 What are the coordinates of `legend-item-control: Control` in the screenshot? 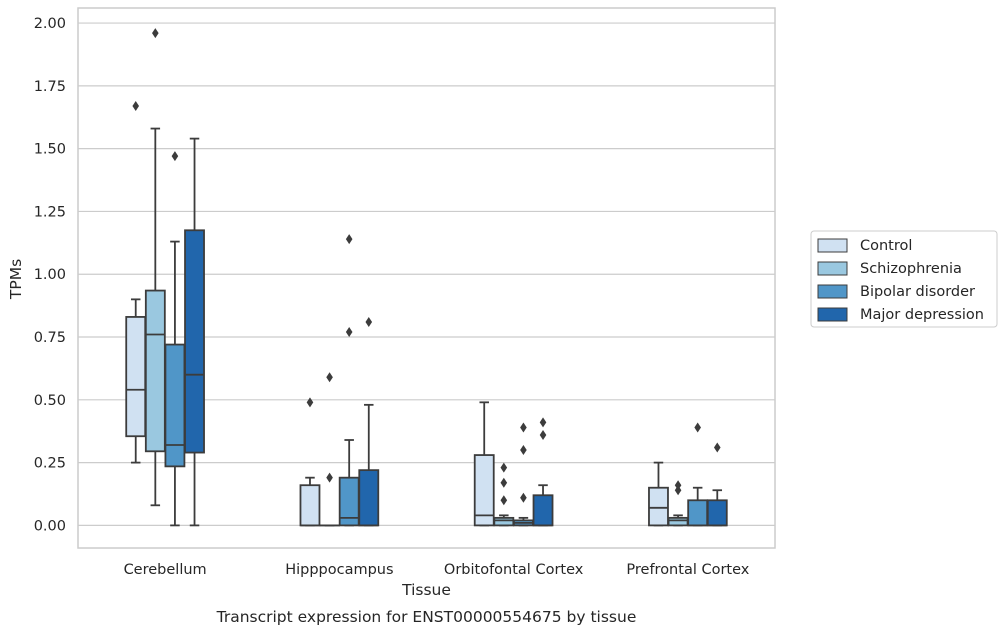 It's located at (864, 246).